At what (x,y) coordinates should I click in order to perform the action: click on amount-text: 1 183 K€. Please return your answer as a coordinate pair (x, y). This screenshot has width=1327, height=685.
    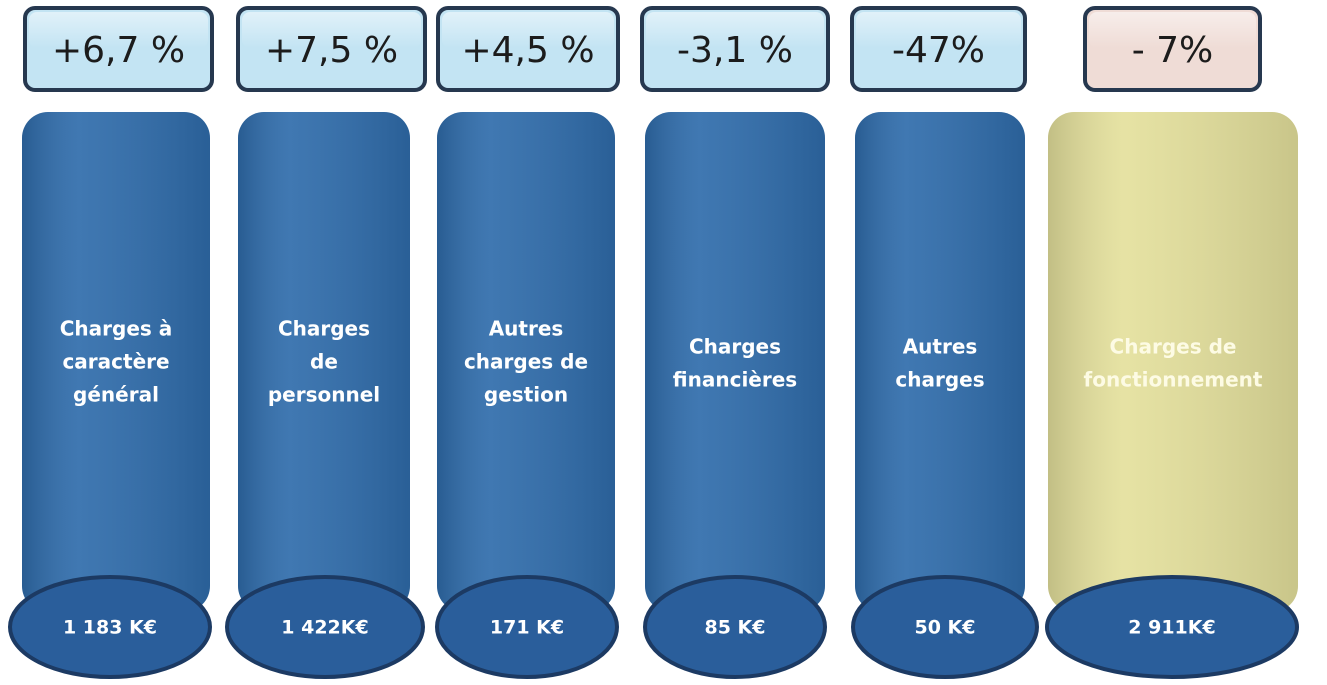
    Looking at the image, I should click on (110, 628).